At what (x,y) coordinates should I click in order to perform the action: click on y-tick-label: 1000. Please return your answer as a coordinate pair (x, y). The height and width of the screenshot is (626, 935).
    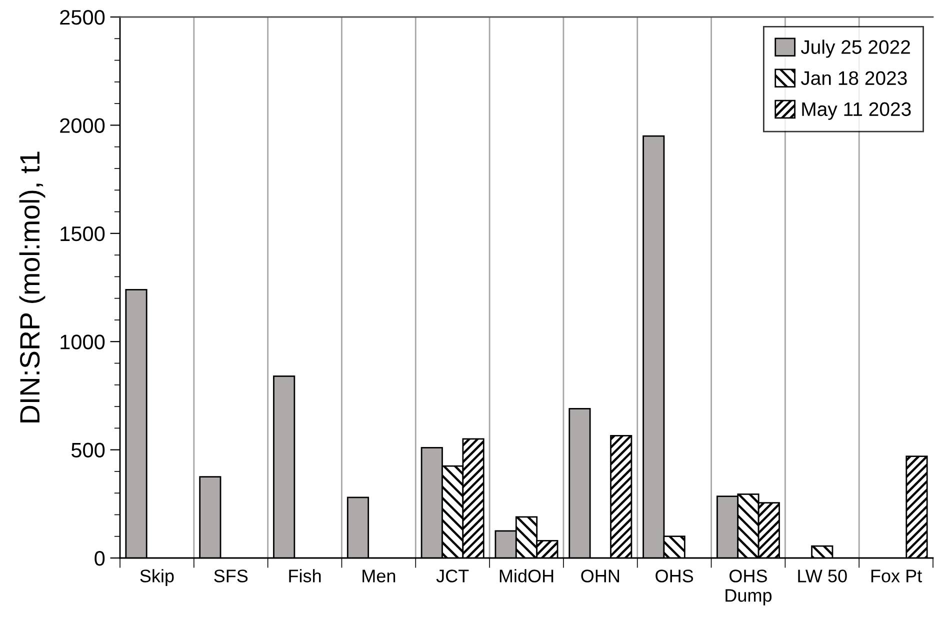
    Looking at the image, I should click on (82, 342).